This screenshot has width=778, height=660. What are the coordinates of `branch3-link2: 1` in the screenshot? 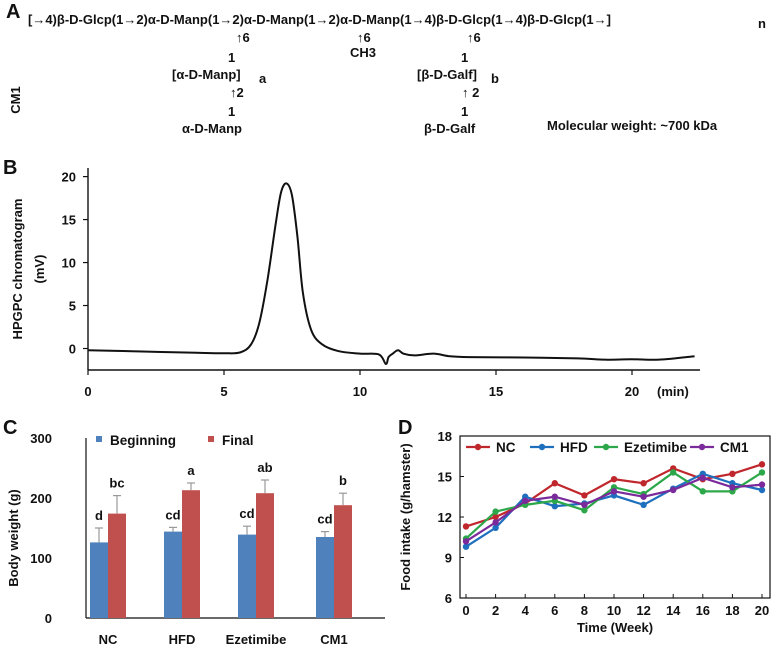 It's located at (464, 111).